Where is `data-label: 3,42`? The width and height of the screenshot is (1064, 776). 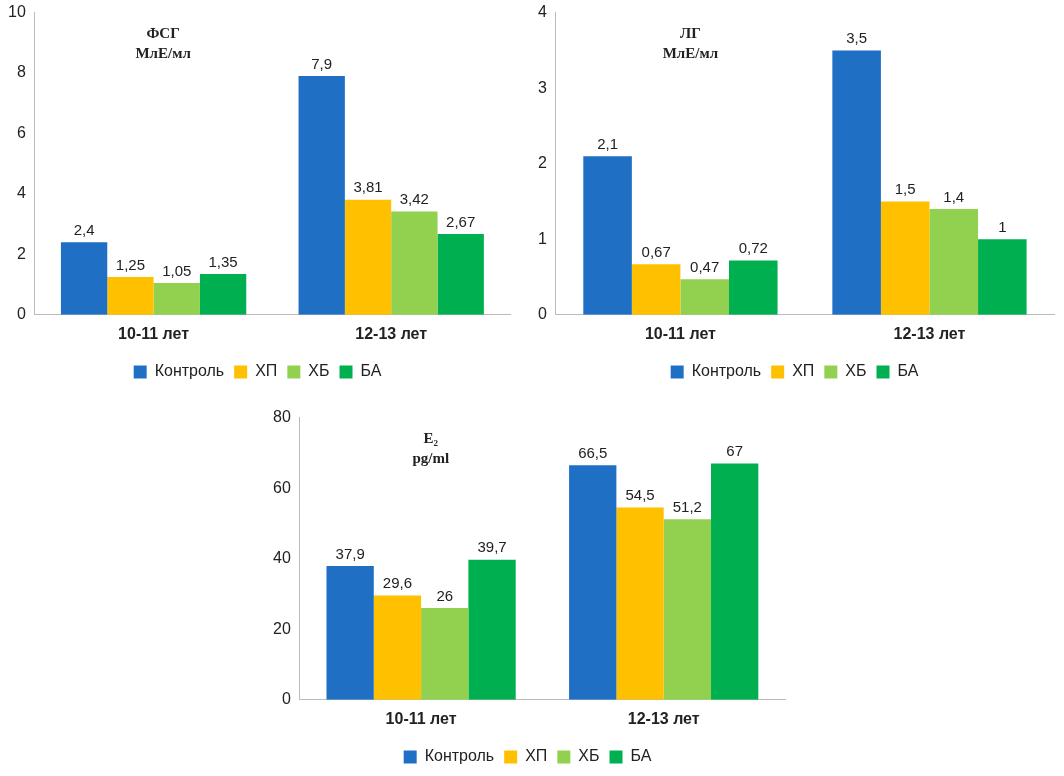
data-label: 3,42 is located at coordinates (414, 199).